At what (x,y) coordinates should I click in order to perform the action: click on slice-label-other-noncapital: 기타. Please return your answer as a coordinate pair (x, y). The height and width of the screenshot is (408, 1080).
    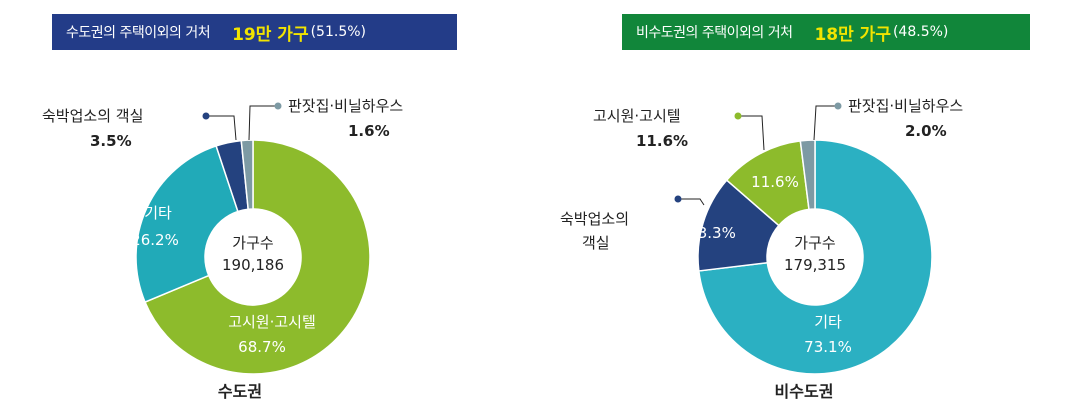
    Looking at the image, I should click on (828, 322).